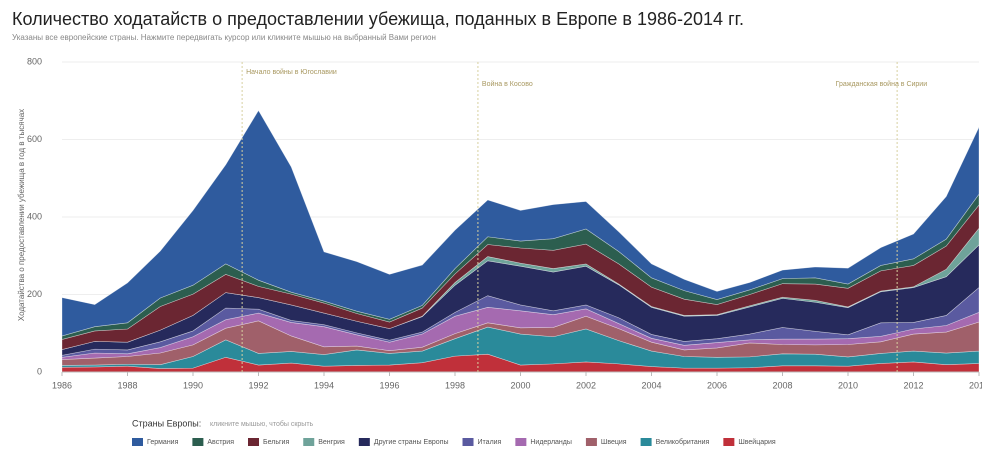  I want to click on annotation-text: Начало войны в Югославии, so click(291, 72).